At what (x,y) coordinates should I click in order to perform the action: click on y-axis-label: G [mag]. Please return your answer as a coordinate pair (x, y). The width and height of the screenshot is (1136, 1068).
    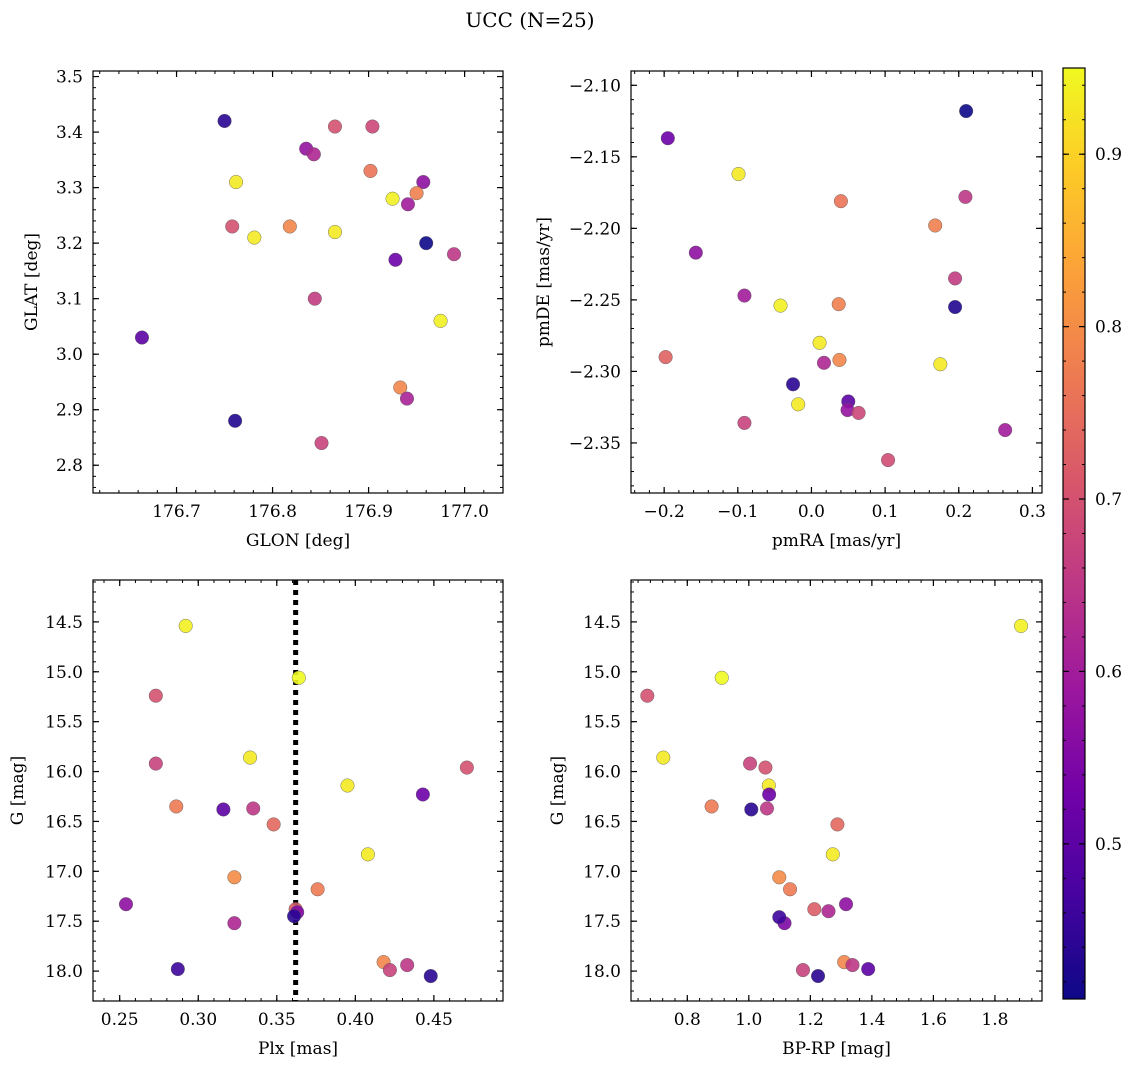
    Looking at the image, I should click on (18, 790).